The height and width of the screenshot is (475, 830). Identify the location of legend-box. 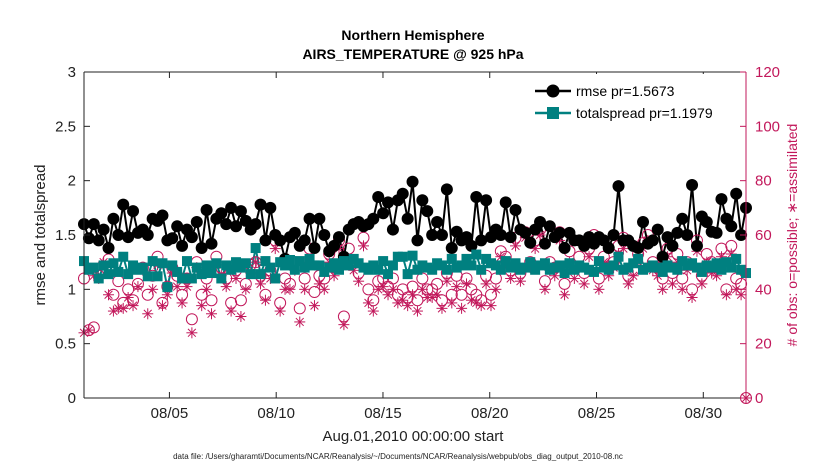
(634, 101).